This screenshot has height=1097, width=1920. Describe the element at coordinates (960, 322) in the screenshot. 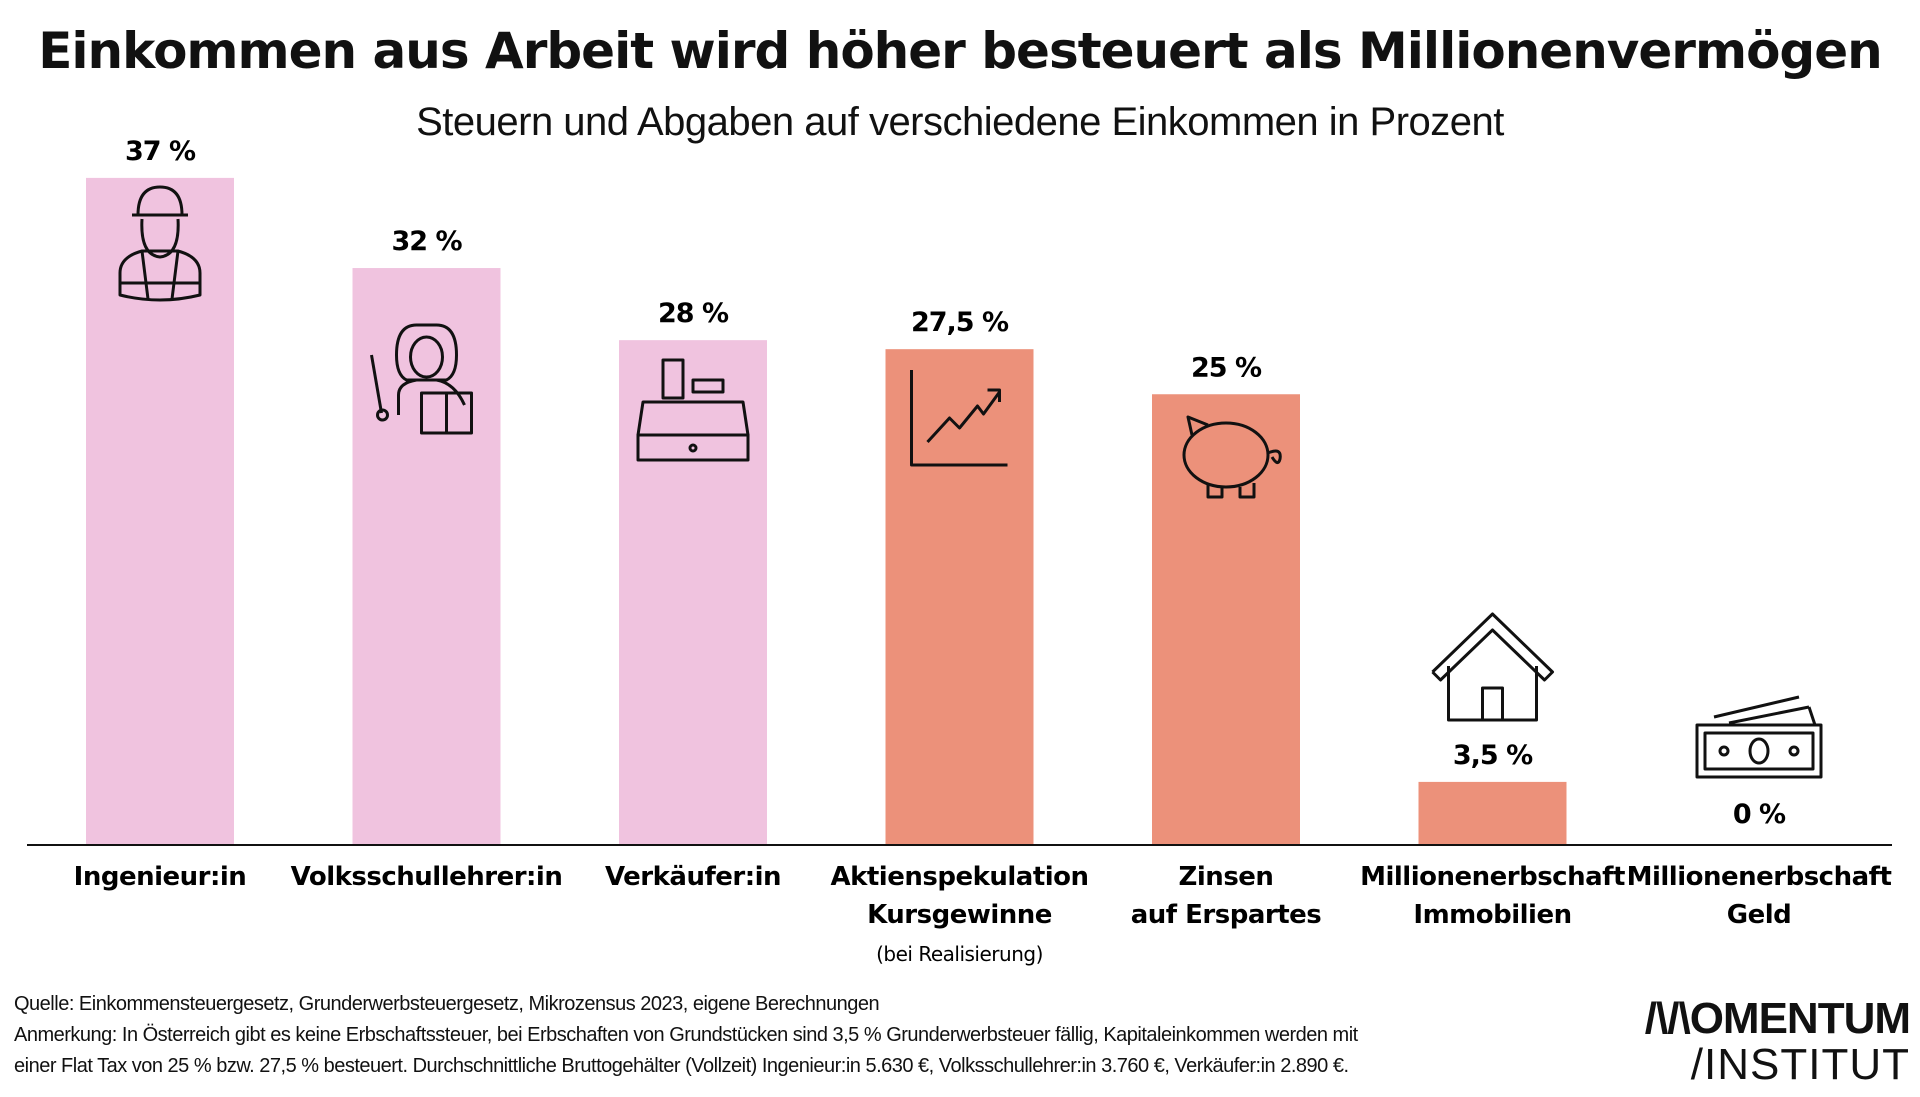

I see `value-label: 27,5 %` at that location.